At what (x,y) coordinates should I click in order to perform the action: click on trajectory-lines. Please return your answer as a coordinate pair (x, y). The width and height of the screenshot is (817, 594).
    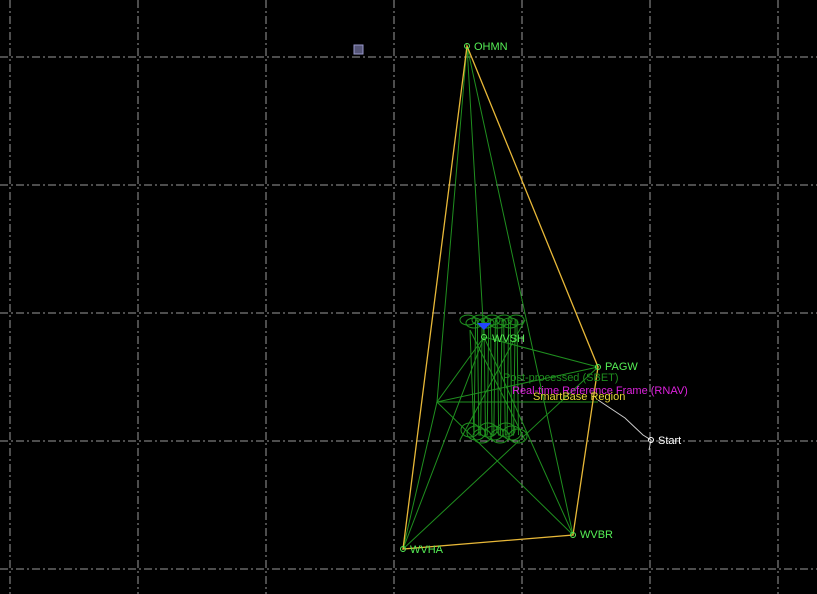
    Looking at the image, I should click on (494, 377).